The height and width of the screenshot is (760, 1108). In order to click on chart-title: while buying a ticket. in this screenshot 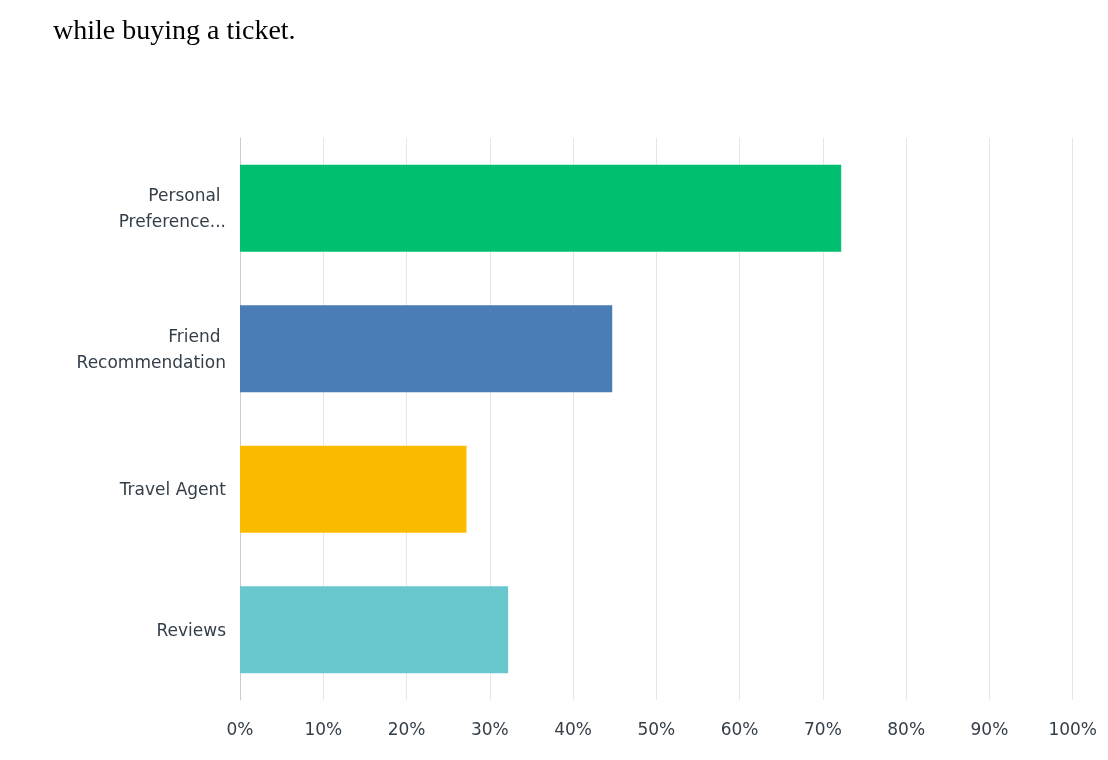, I will do `click(174, 29)`.